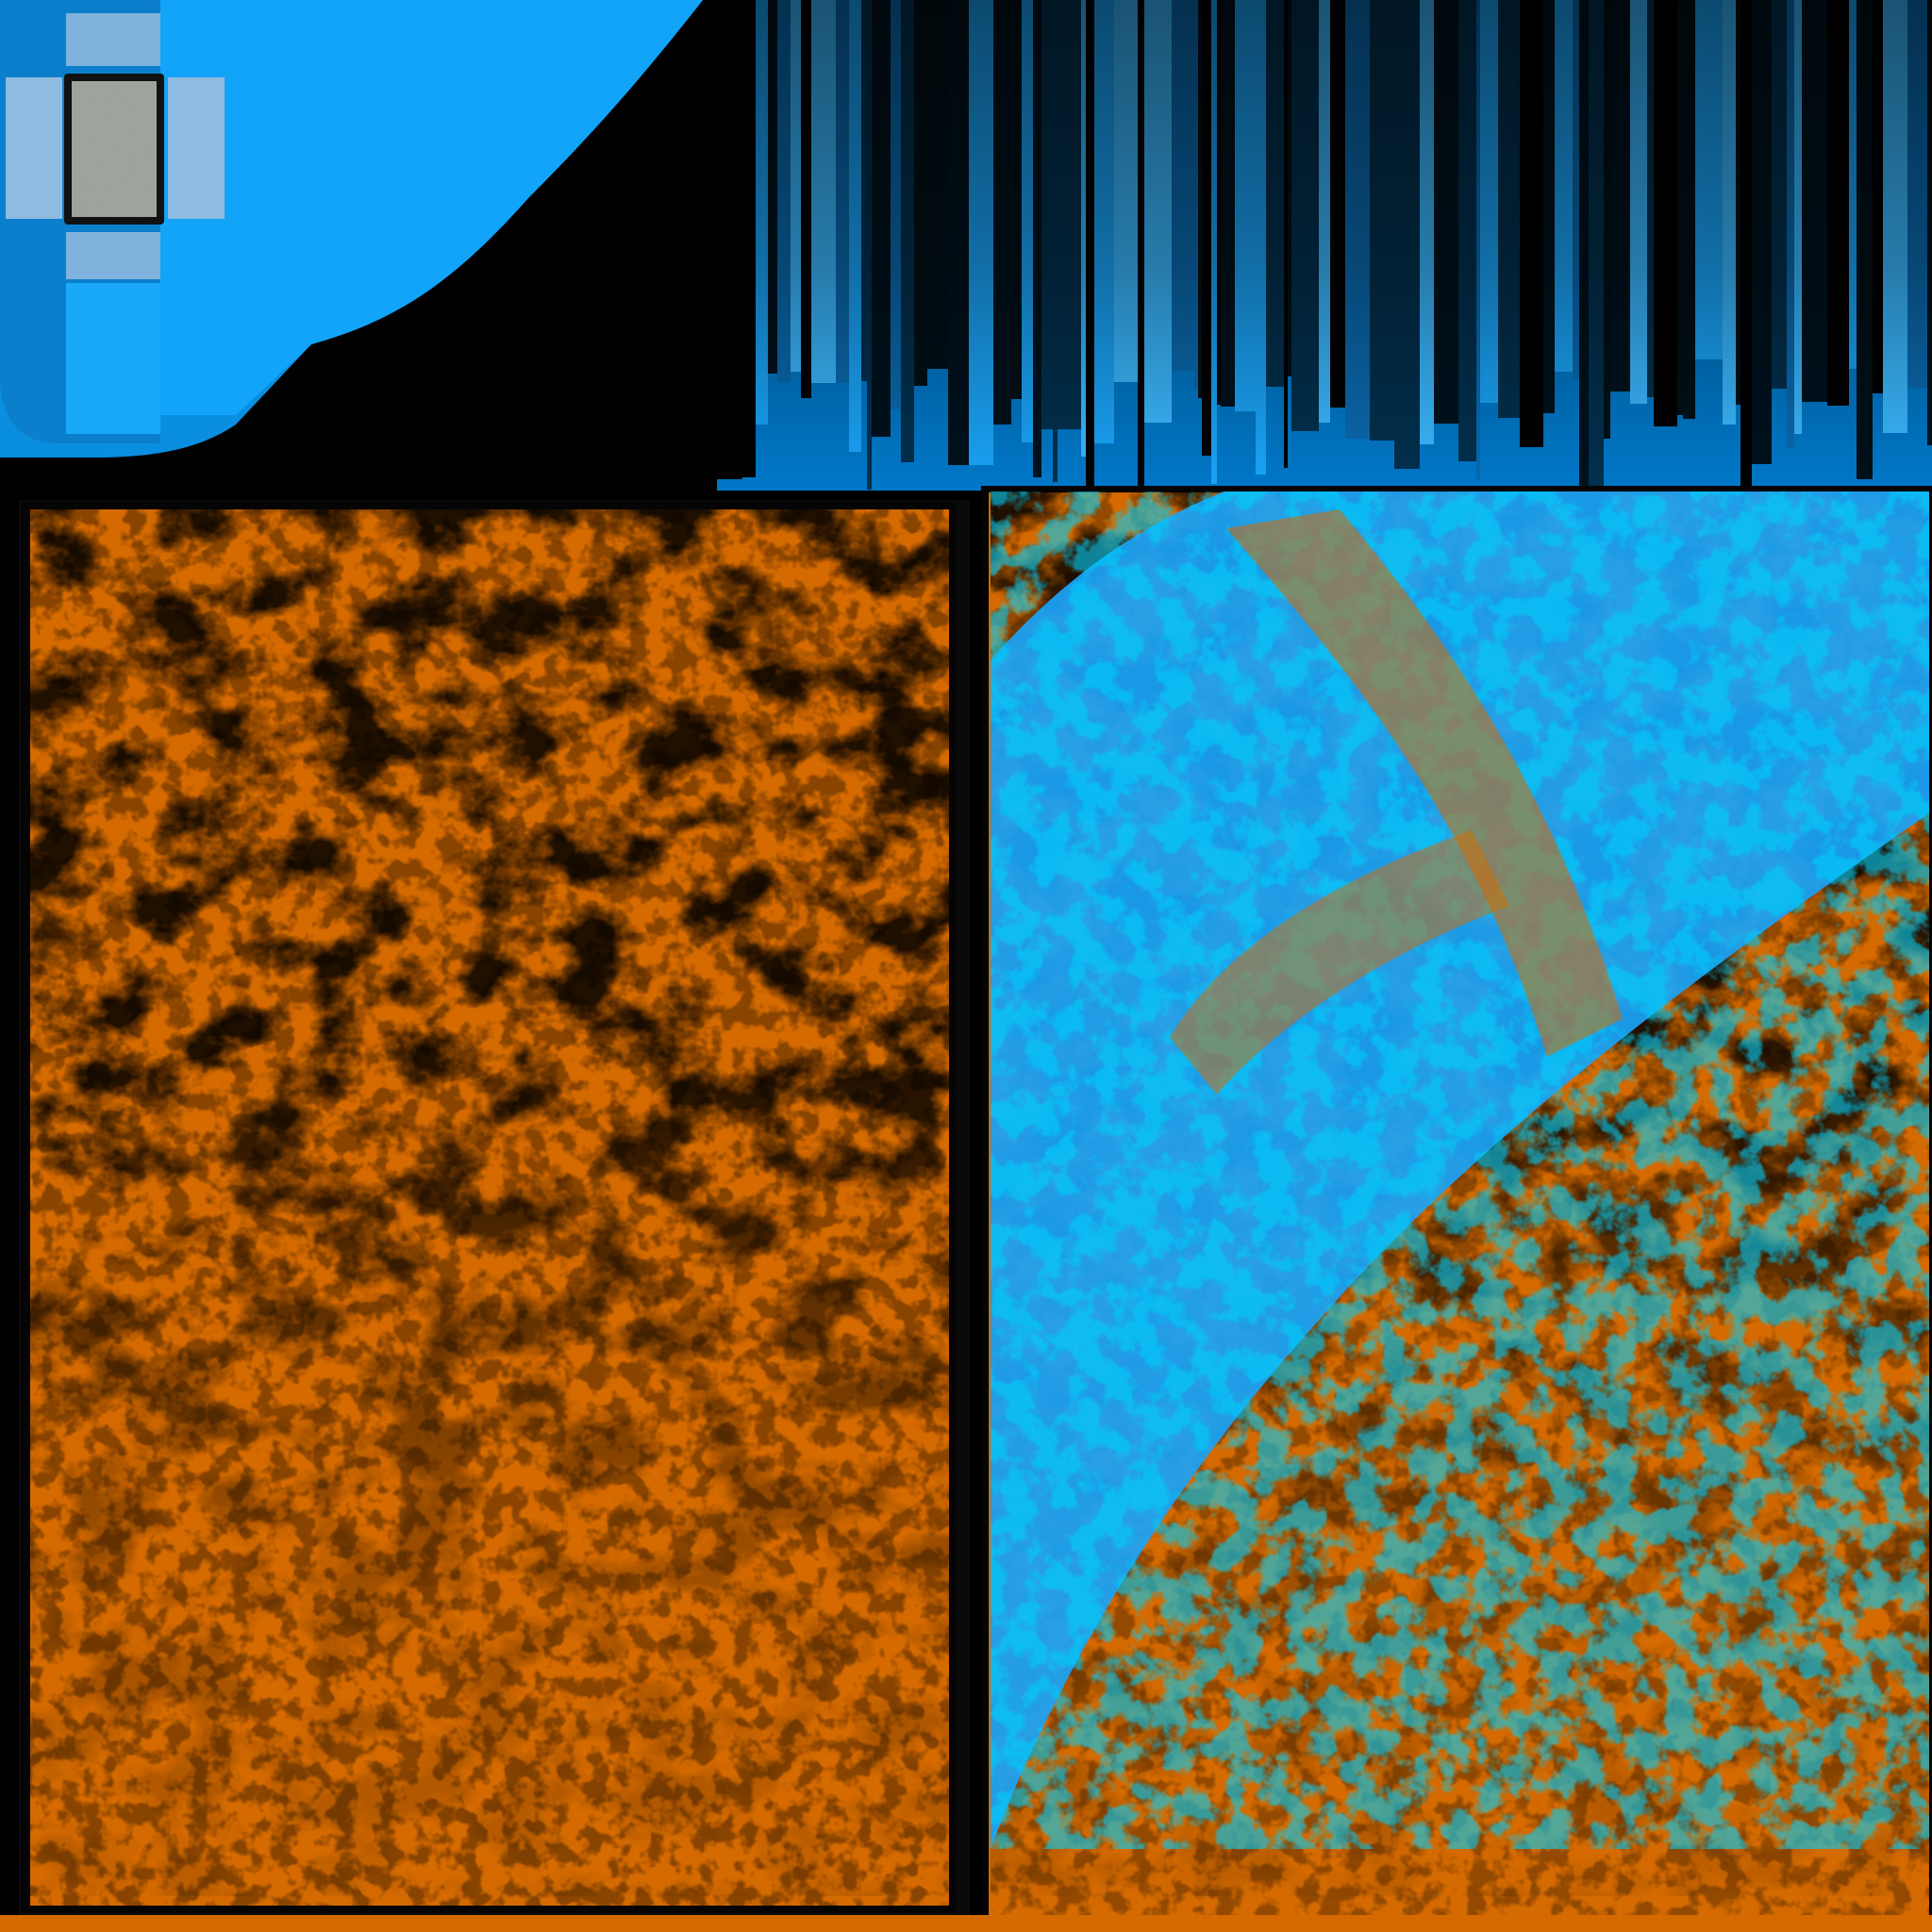 This screenshot has width=1932, height=1932. I want to click on blue-corner-trim, so click(352, 229).